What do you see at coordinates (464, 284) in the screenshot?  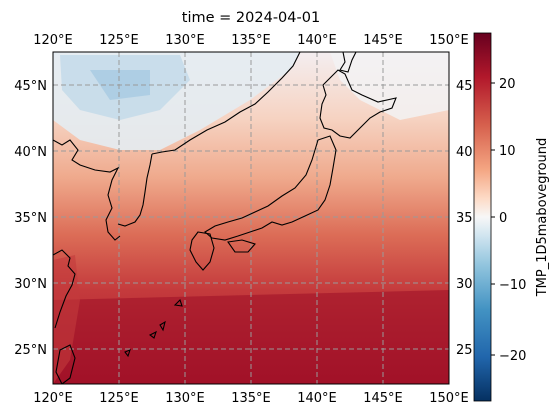 I see `lat-label: 30` at bounding box center [464, 284].